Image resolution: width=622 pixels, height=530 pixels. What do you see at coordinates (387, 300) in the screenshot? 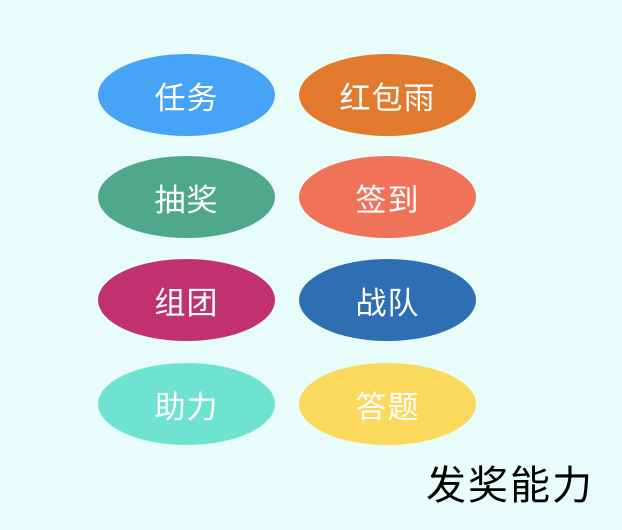
I see `bubble-team: 战队` at bounding box center [387, 300].